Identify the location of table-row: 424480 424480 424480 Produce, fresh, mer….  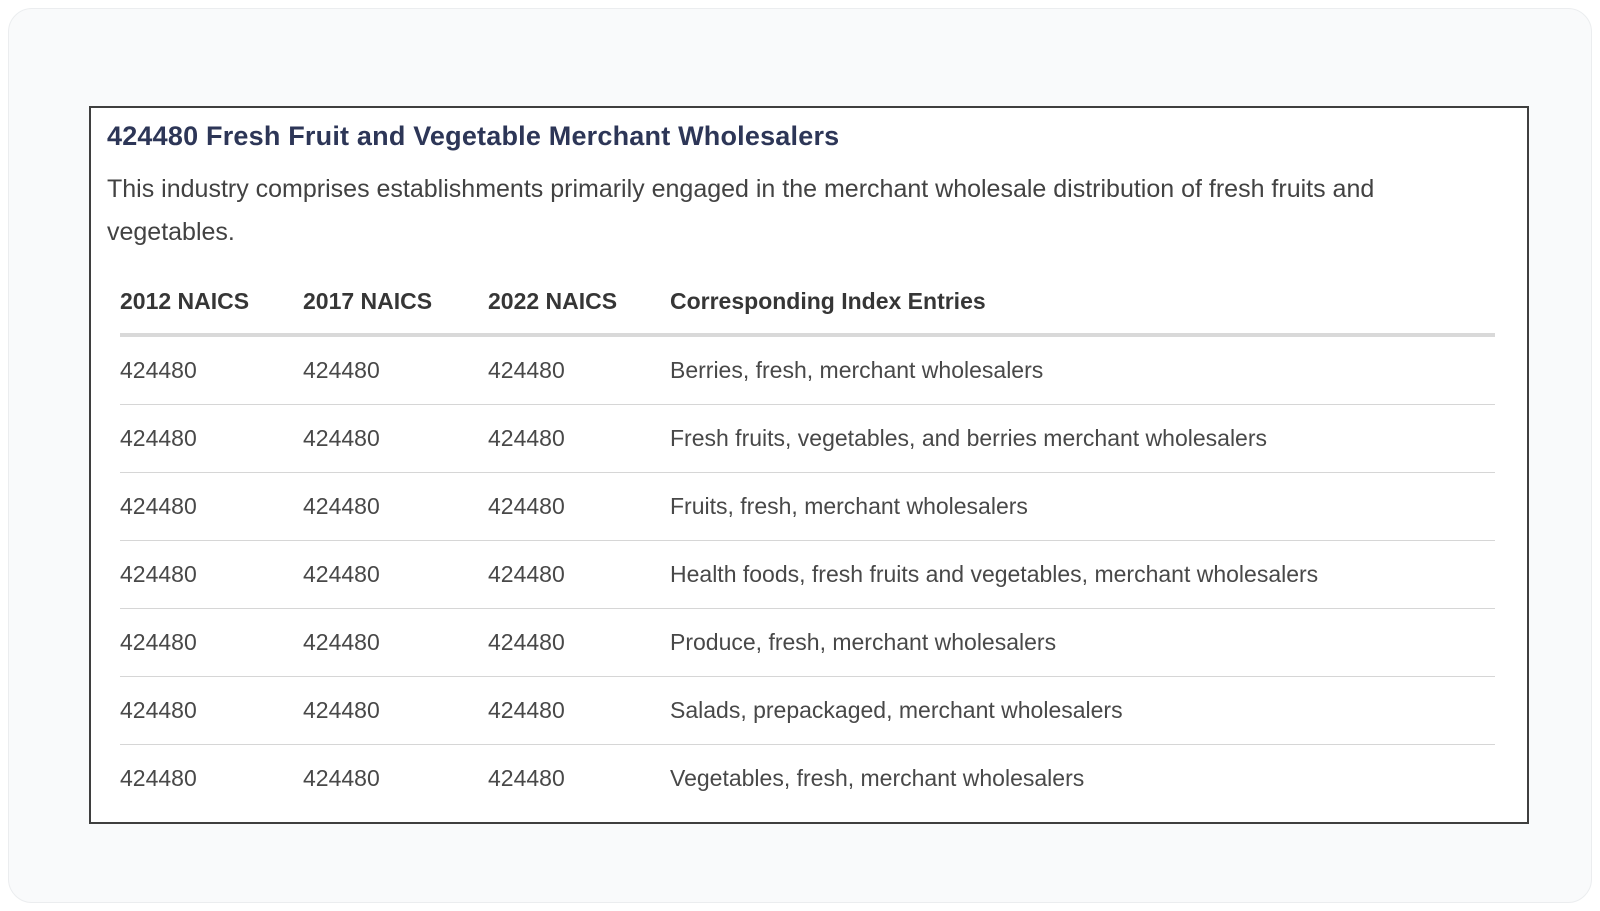
(807, 642).